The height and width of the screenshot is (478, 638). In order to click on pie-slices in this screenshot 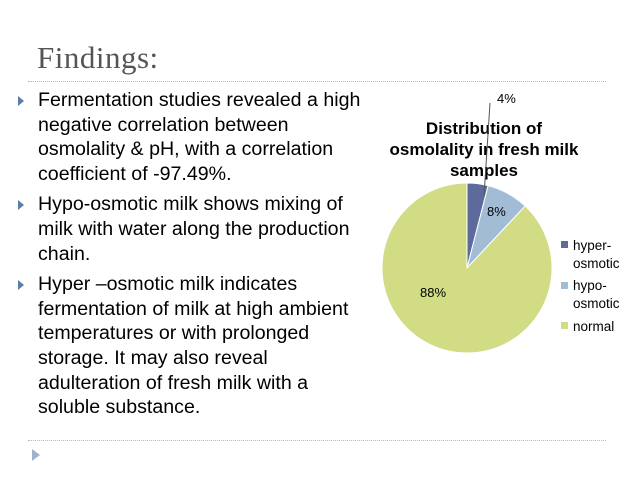, I will do `click(467, 268)`.